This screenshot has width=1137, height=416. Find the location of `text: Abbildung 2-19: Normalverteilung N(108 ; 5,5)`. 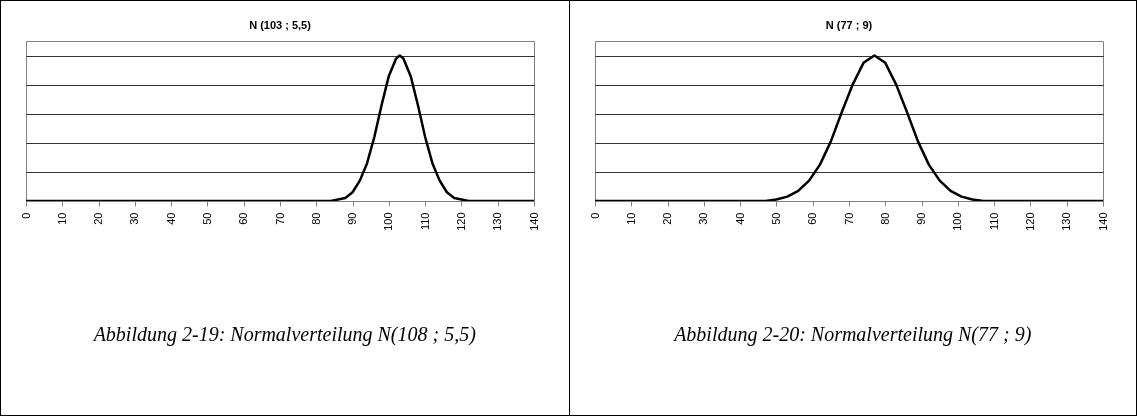

text: Abbildung 2-19: Normalverteilung N(108 ; 5,5) is located at coordinates (284, 334).